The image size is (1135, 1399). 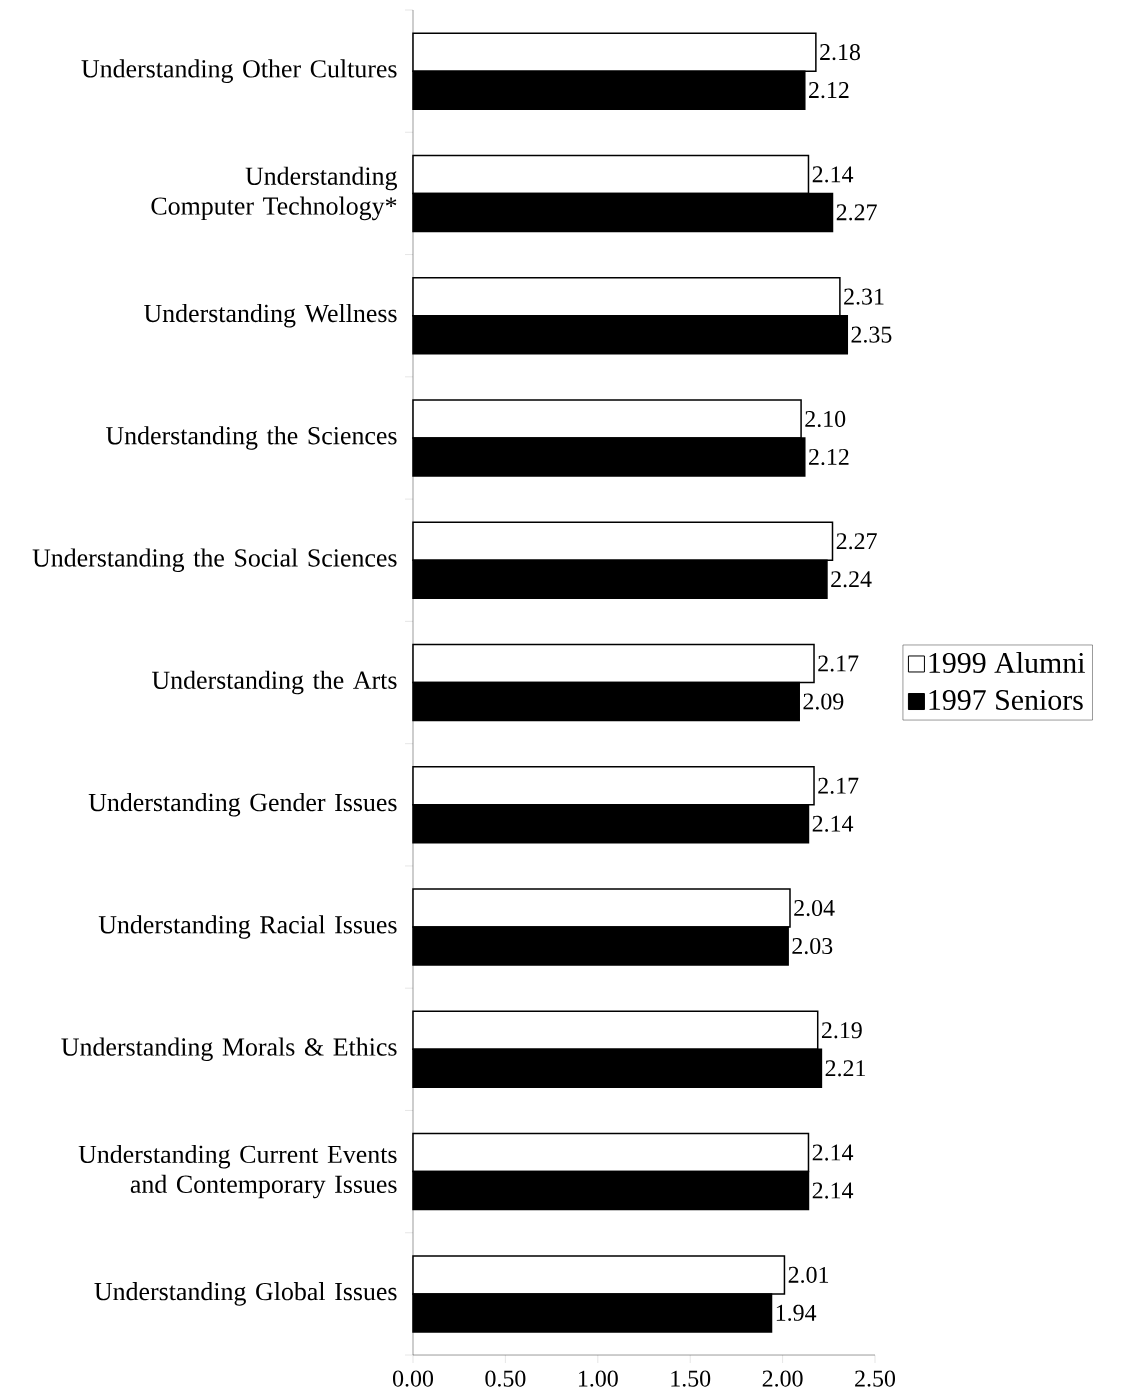 What do you see at coordinates (239, 71) in the screenshot?
I see `y-tick-label: Understanding Other Cultures` at bounding box center [239, 71].